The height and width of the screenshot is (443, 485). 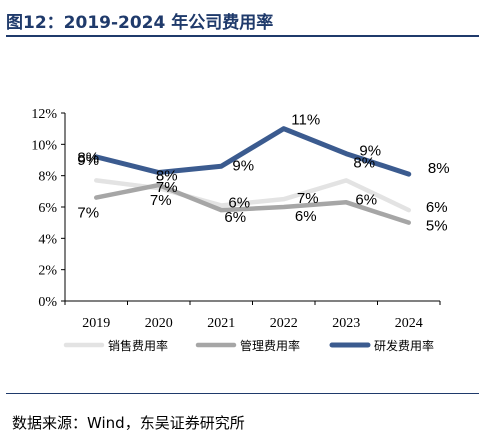 I want to click on y-tick-label: 4%, so click(x=47, y=239).